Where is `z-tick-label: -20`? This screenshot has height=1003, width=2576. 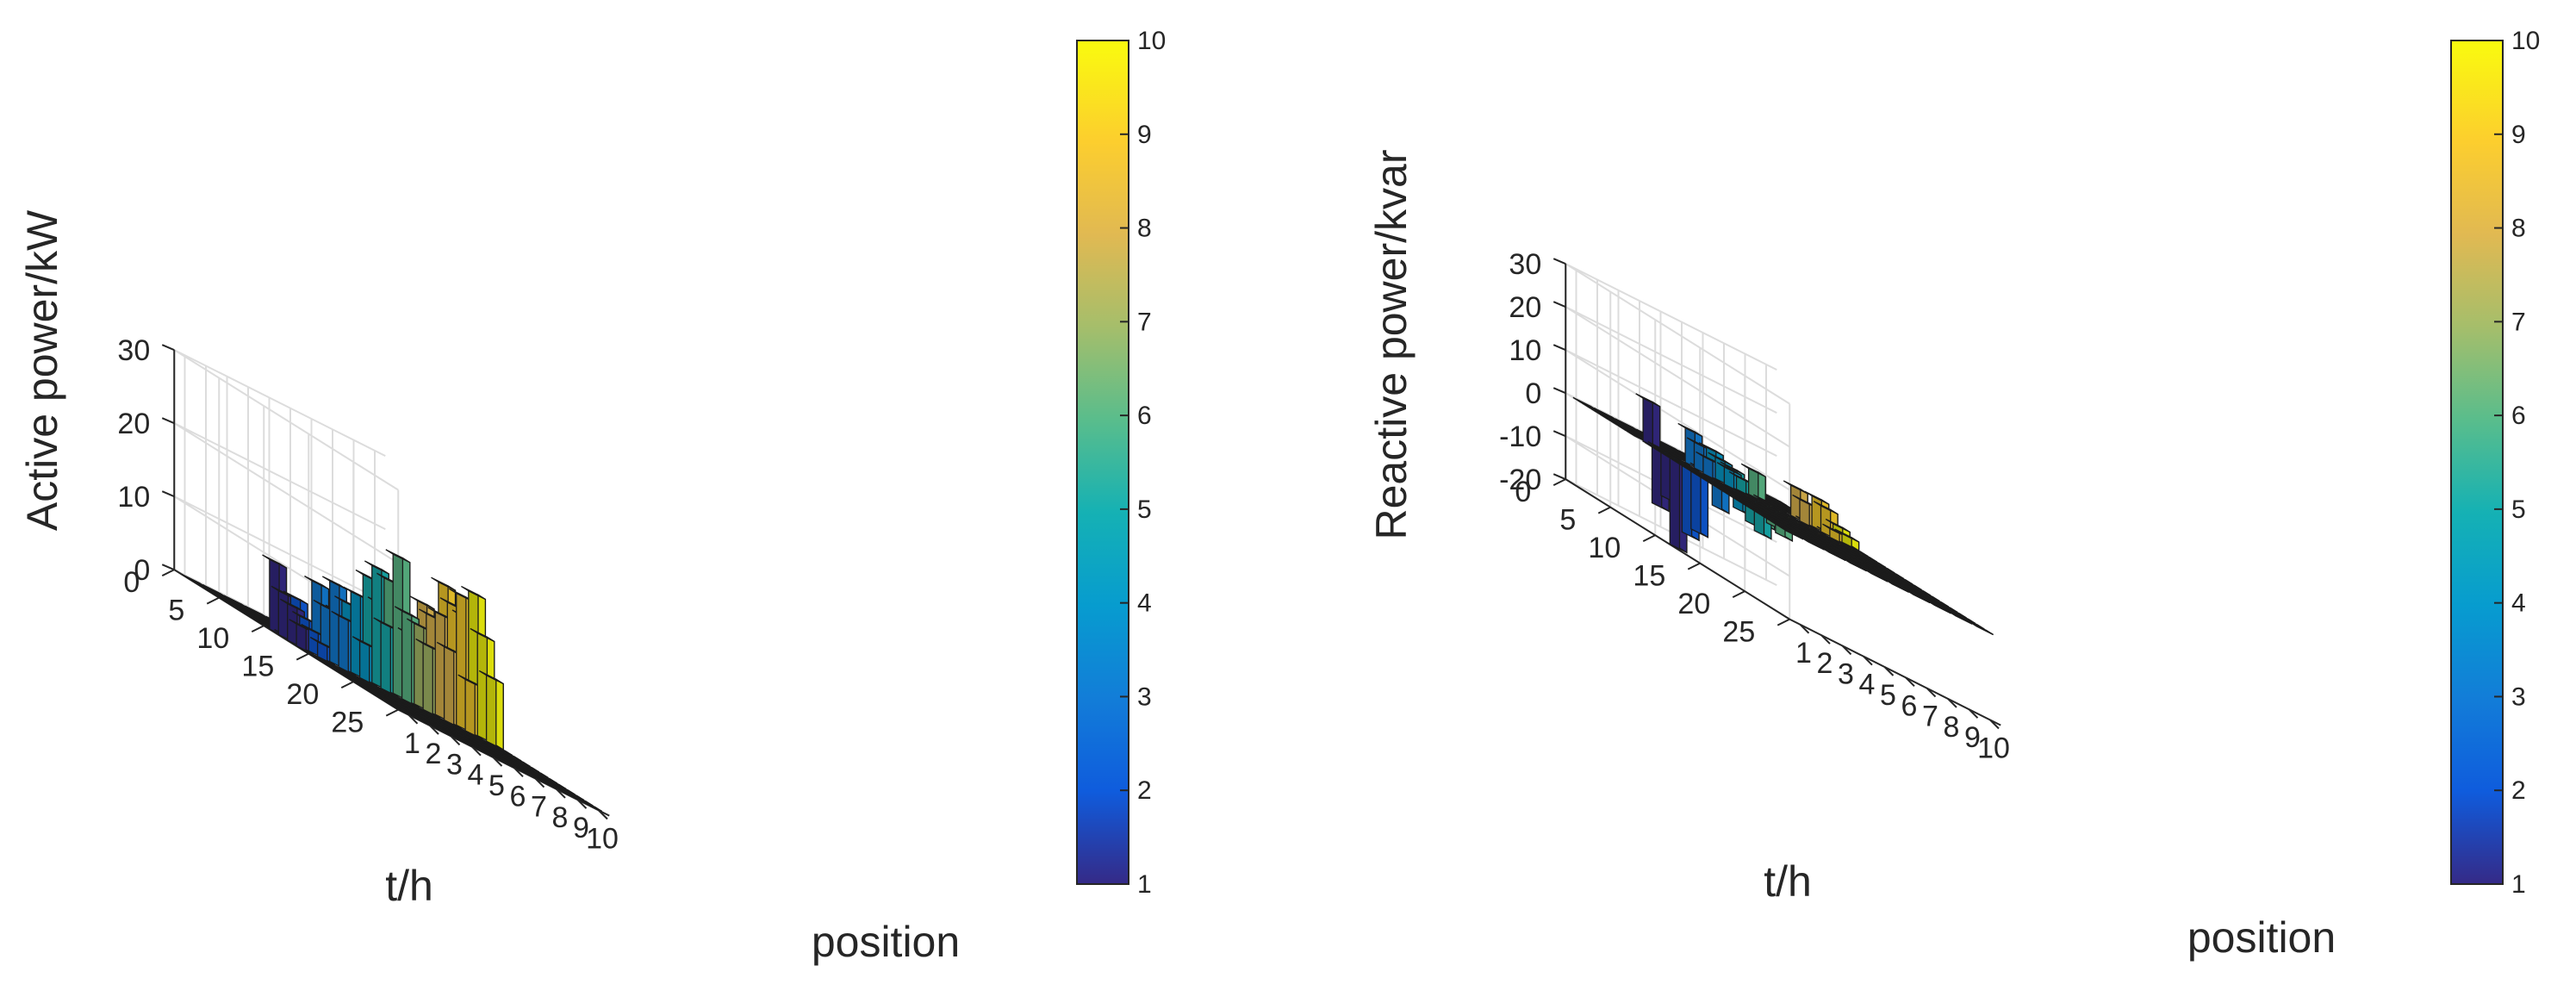 z-tick-label: -20 is located at coordinates (1520, 480).